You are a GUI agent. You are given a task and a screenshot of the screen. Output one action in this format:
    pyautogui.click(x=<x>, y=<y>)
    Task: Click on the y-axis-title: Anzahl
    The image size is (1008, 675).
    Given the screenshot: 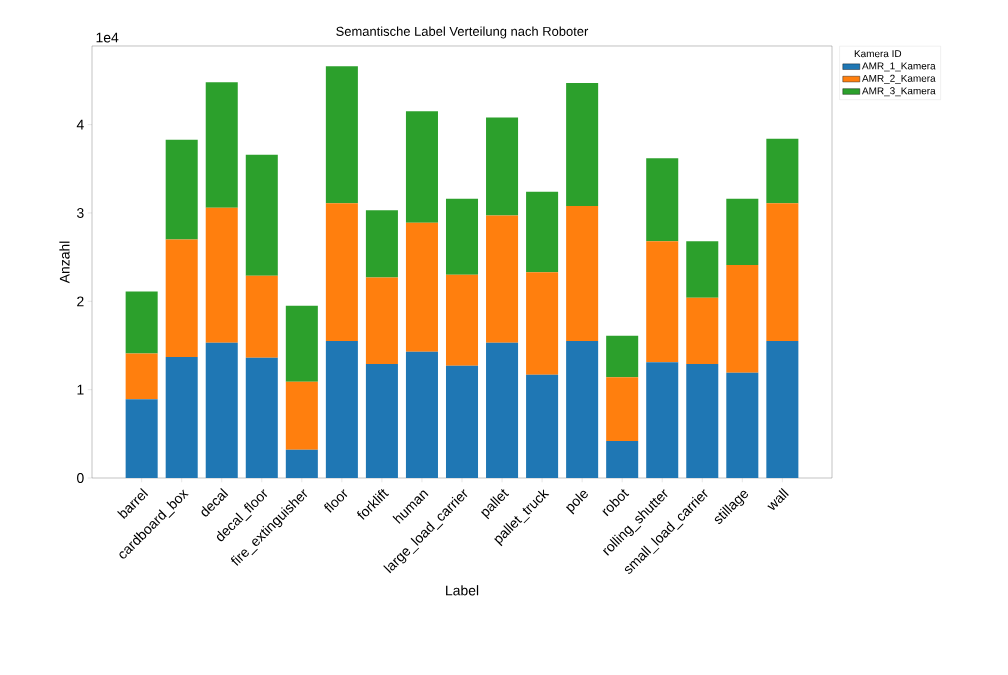 What is the action you would take?
    pyautogui.click(x=64, y=262)
    